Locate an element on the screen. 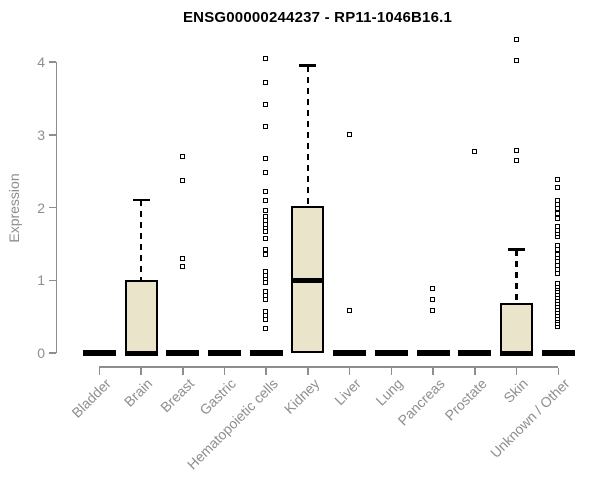  x-tick-label: Prostate is located at coordinates (465, 399).